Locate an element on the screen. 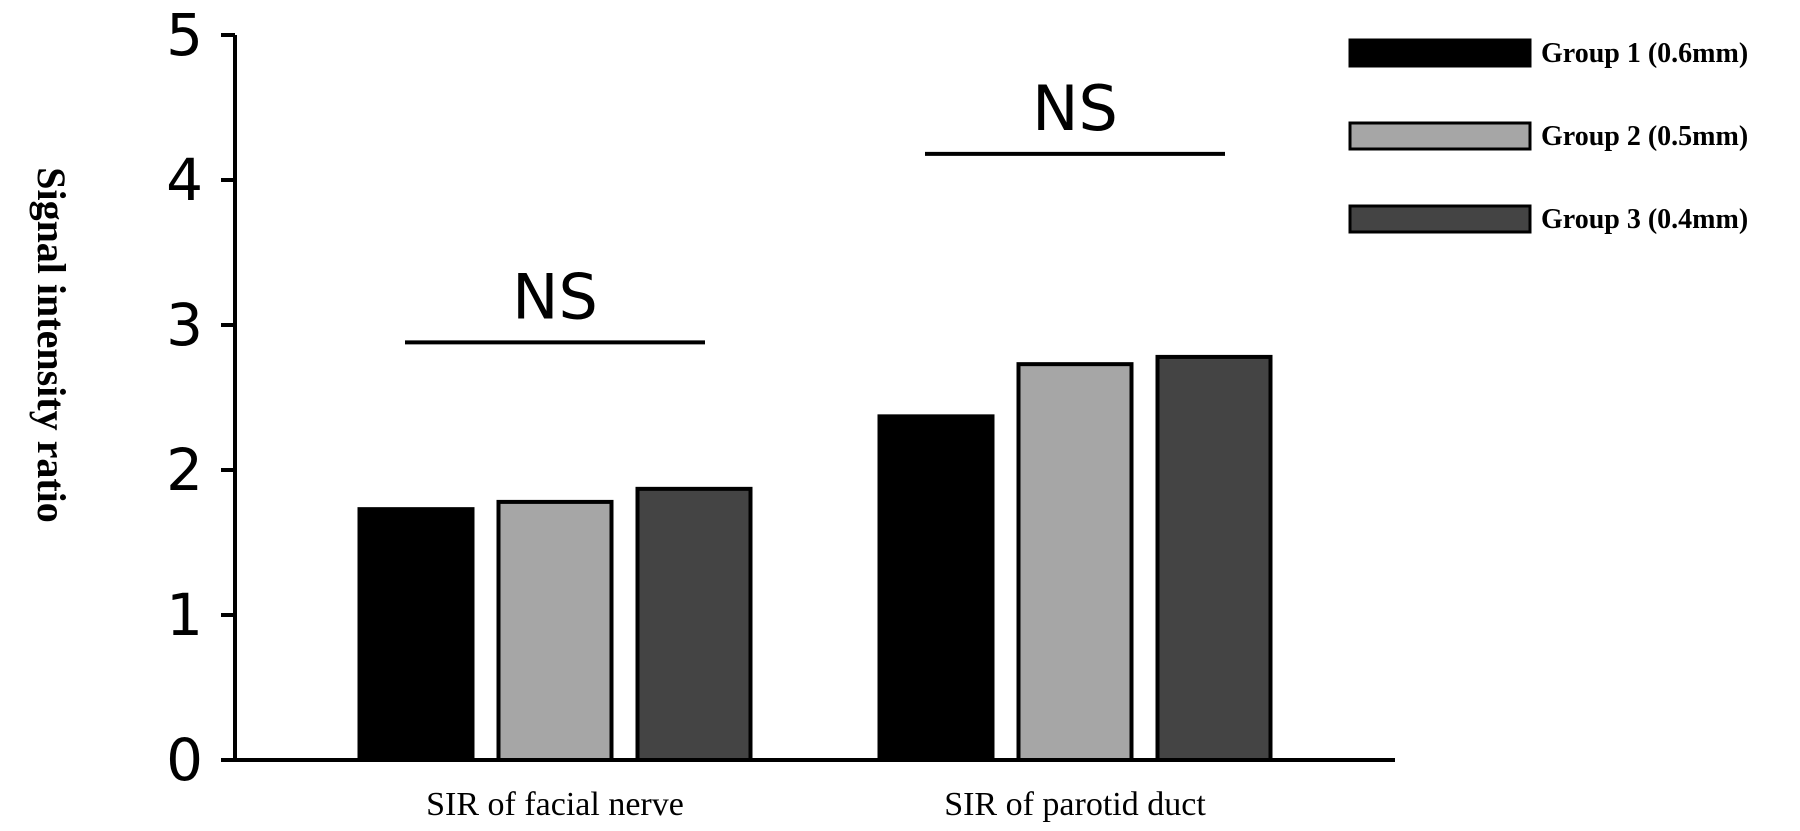 Image resolution: width=1800 pixels, height=831 pixels. category-labels: SIR of facial nerve SIR of parotid duct is located at coordinates (816, 804).